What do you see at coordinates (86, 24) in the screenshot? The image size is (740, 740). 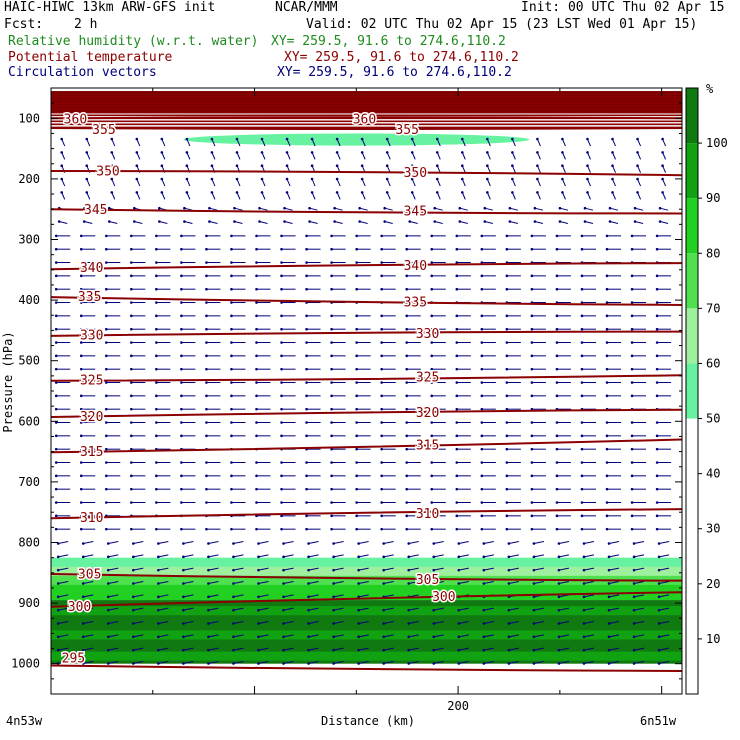 I see `forecast-hour: 2 h` at bounding box center [86, 24].